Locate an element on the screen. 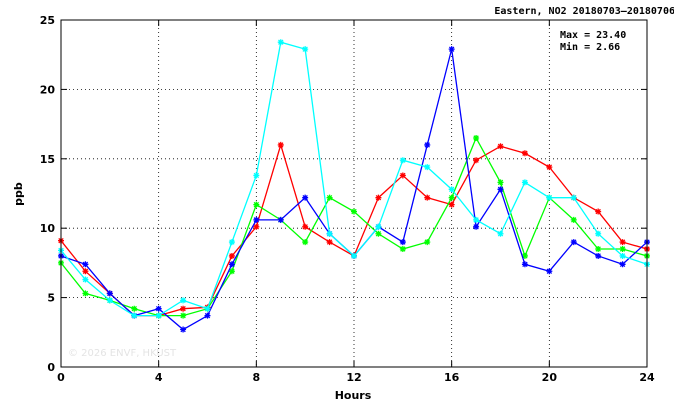 This screenshot has width=674, height=409. y-tick-label: 25 is located at coordinates (47, 20).